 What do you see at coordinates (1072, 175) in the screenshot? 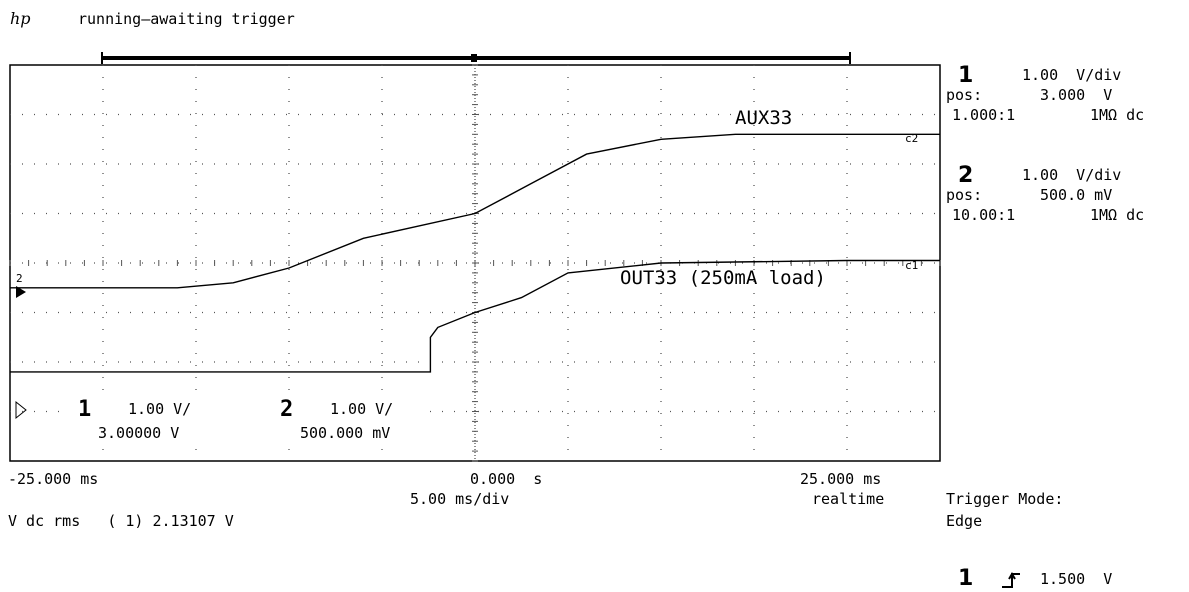
I see `ch2-scale: 1.00 V/div` at bounding box center [1072, 175].